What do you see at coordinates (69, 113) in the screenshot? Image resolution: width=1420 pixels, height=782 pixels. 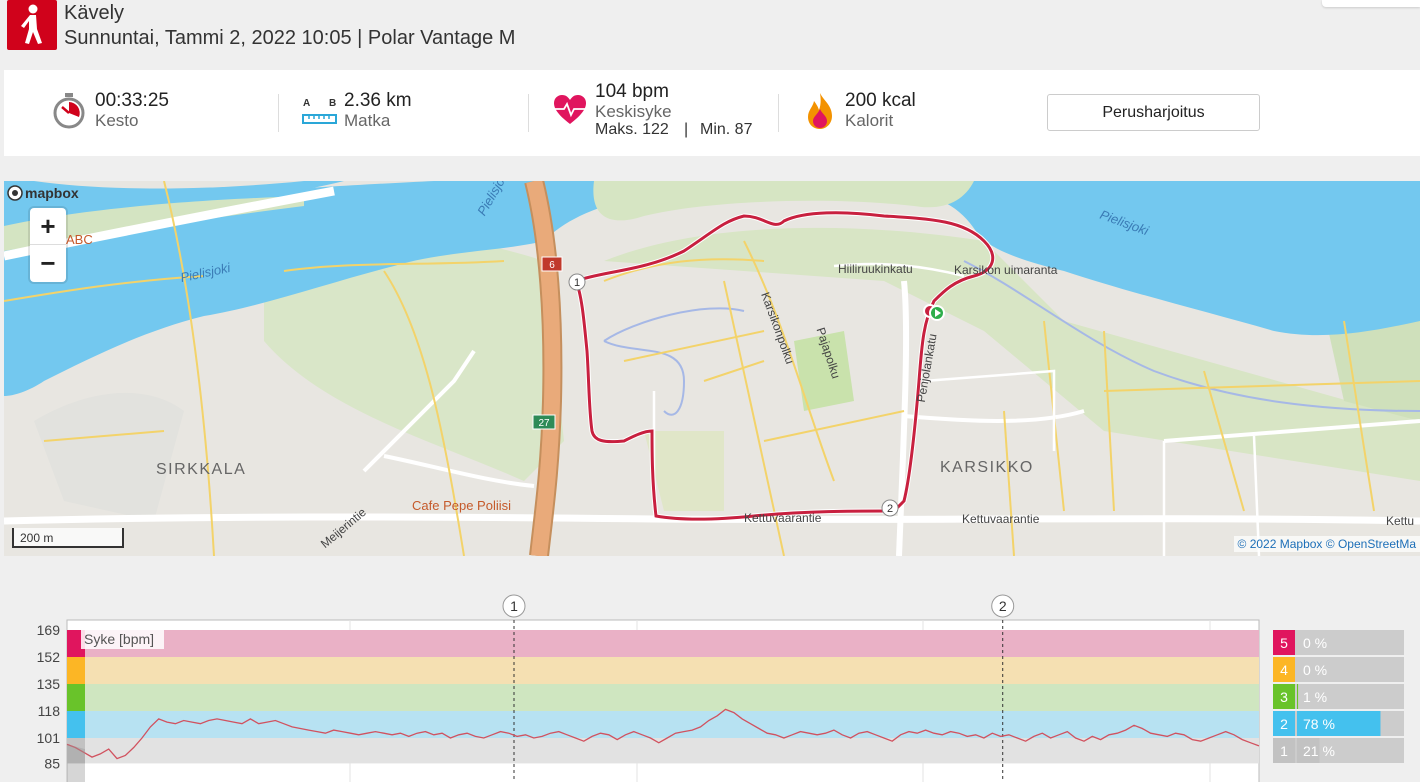 I see `stopwatch-icon` at bounding box center [69, 113].